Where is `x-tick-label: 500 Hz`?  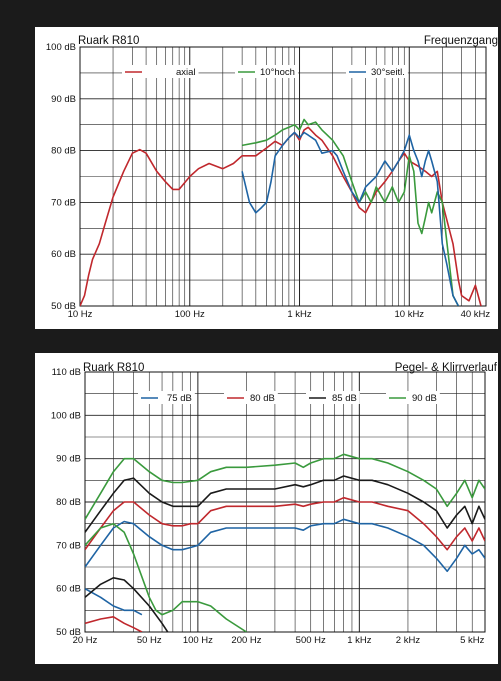 x-tick-label: 500 Hz is located at coordinates (311, 640).